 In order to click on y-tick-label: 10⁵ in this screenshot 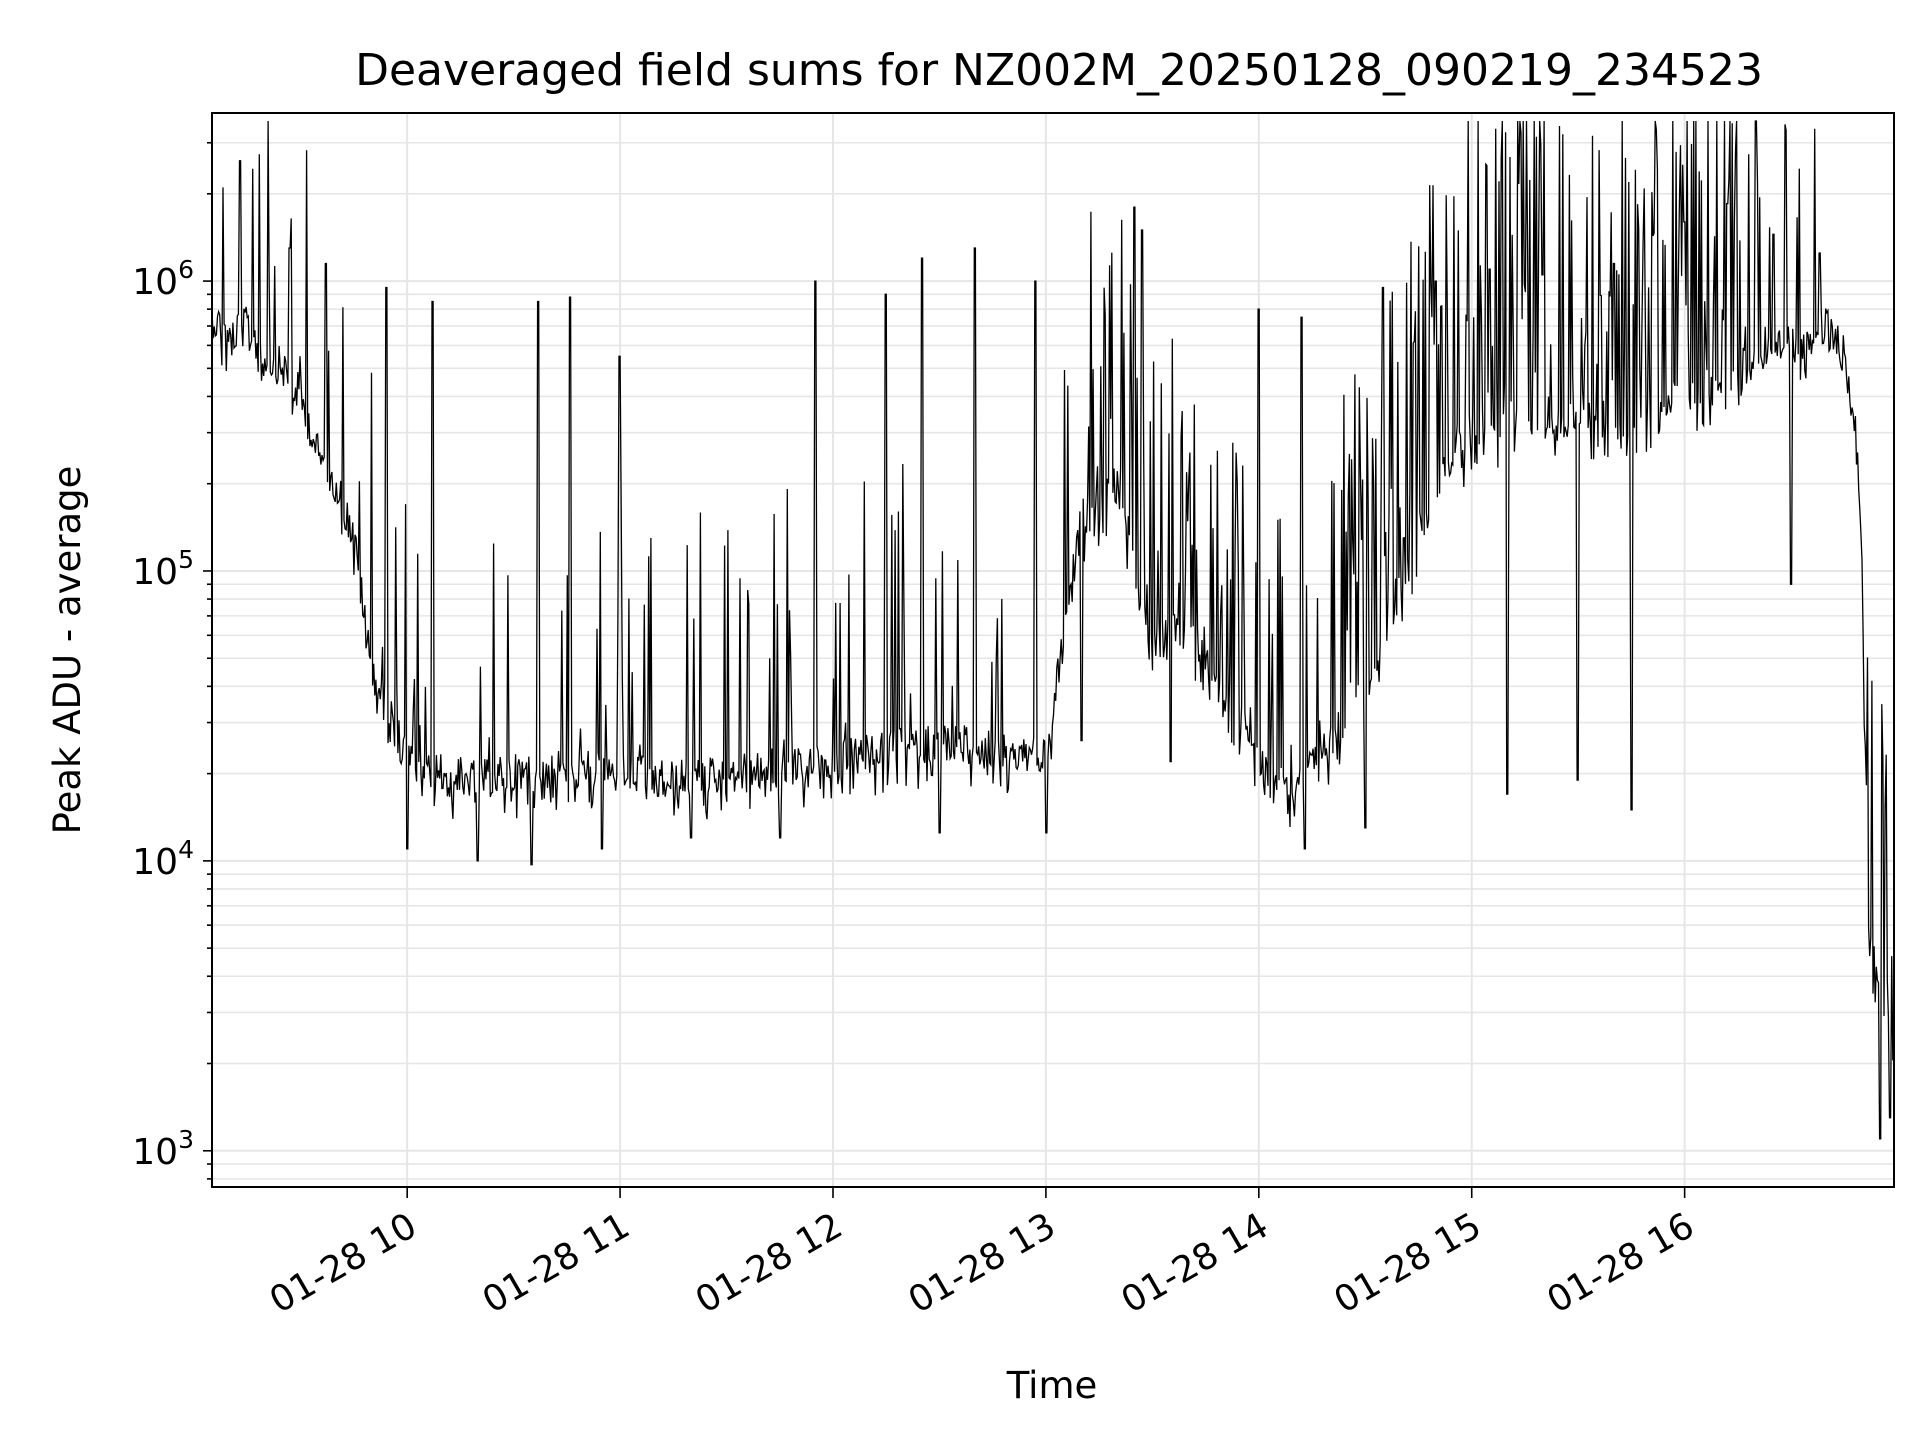, I will do `click(163, 569)`.